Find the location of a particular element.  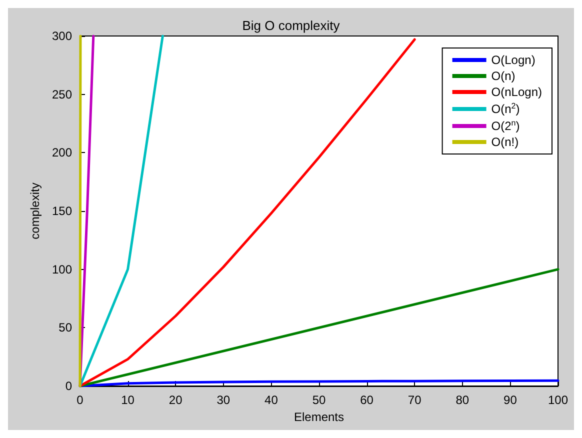

y-tick-label: 200 is located at coordinates (62, 153).